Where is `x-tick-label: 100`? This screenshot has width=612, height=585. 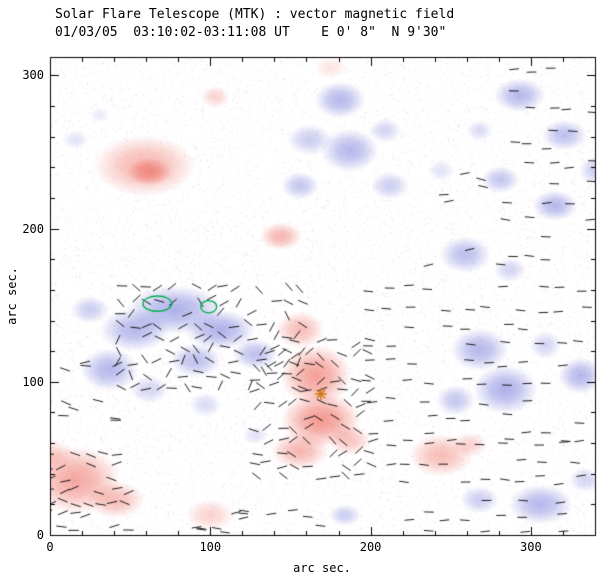 x-tick-label: 100 is located at coordinates (210, 547).